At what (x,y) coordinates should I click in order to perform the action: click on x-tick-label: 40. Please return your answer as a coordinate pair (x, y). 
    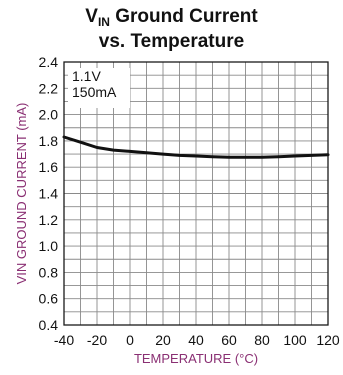
    Looking at the image, I should click on (196, 340).